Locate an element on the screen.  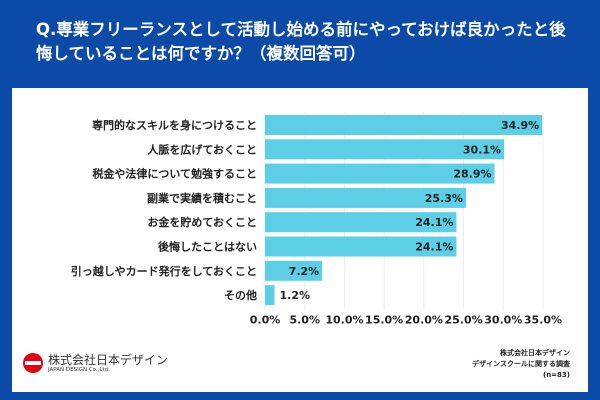
category-label: 専門的なスキルを身につけること is located at coordinates (174, 125).